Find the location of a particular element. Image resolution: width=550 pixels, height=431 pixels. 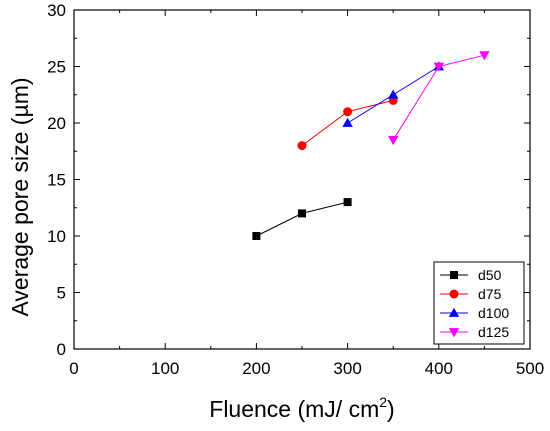

x-axis-label-superscript: 2 is located at coordinates (383, 402).